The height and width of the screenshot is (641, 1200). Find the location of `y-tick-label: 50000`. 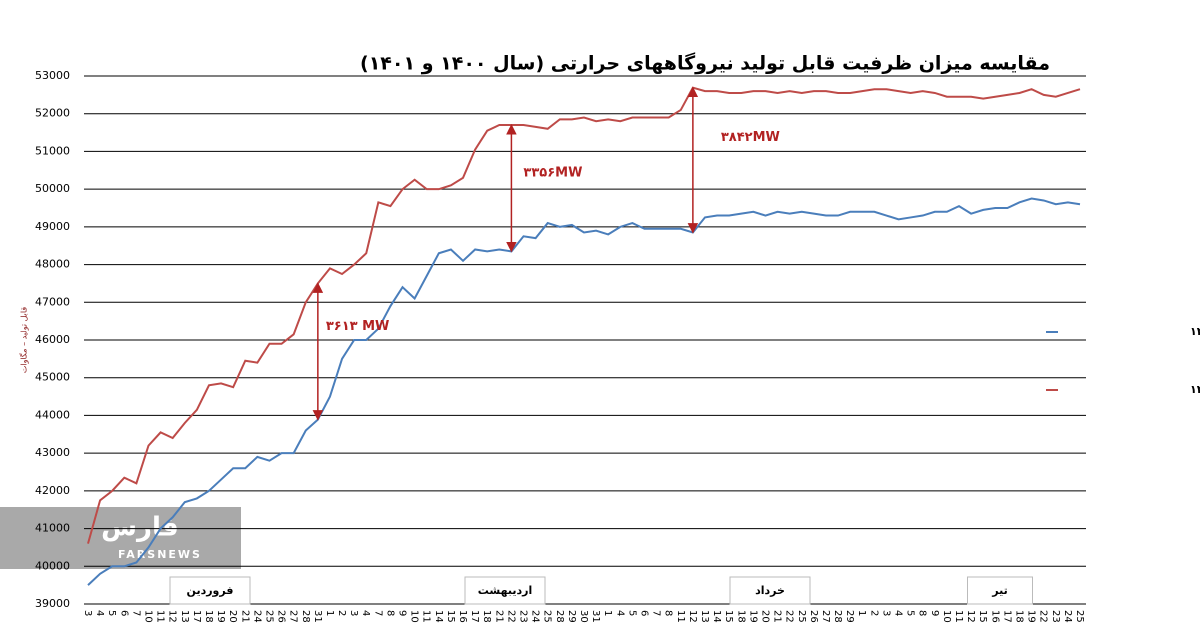

y-tick-label: 50000 is located at coordinates (52, 188).